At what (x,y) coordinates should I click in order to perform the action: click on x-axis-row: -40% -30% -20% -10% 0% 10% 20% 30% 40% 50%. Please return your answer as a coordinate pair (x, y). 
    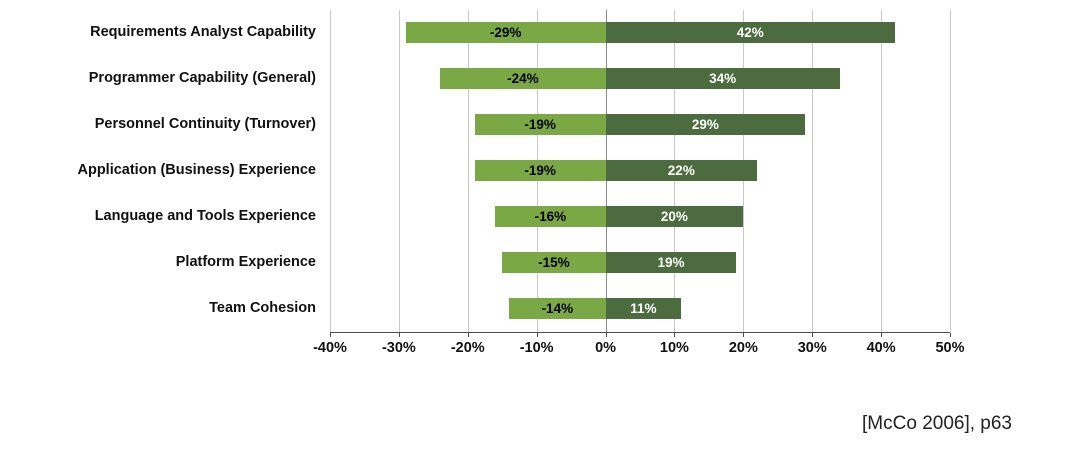
    Looking at the image, I should click on (482, 348).